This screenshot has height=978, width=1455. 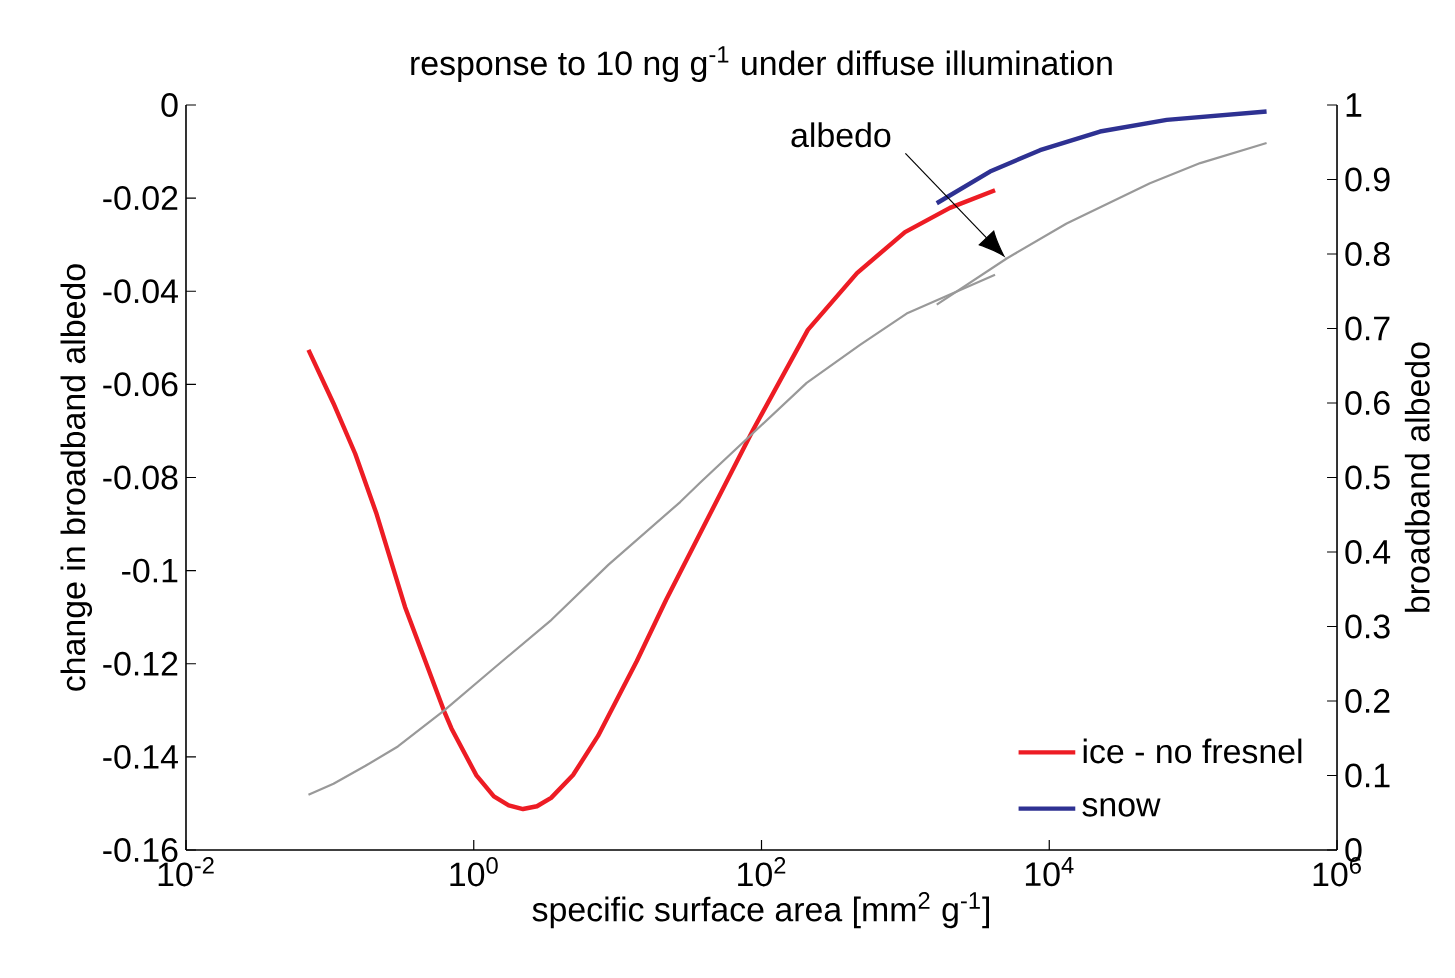 I want to click on y2-tick-label: 0.9, so click(x=1367, y=179).